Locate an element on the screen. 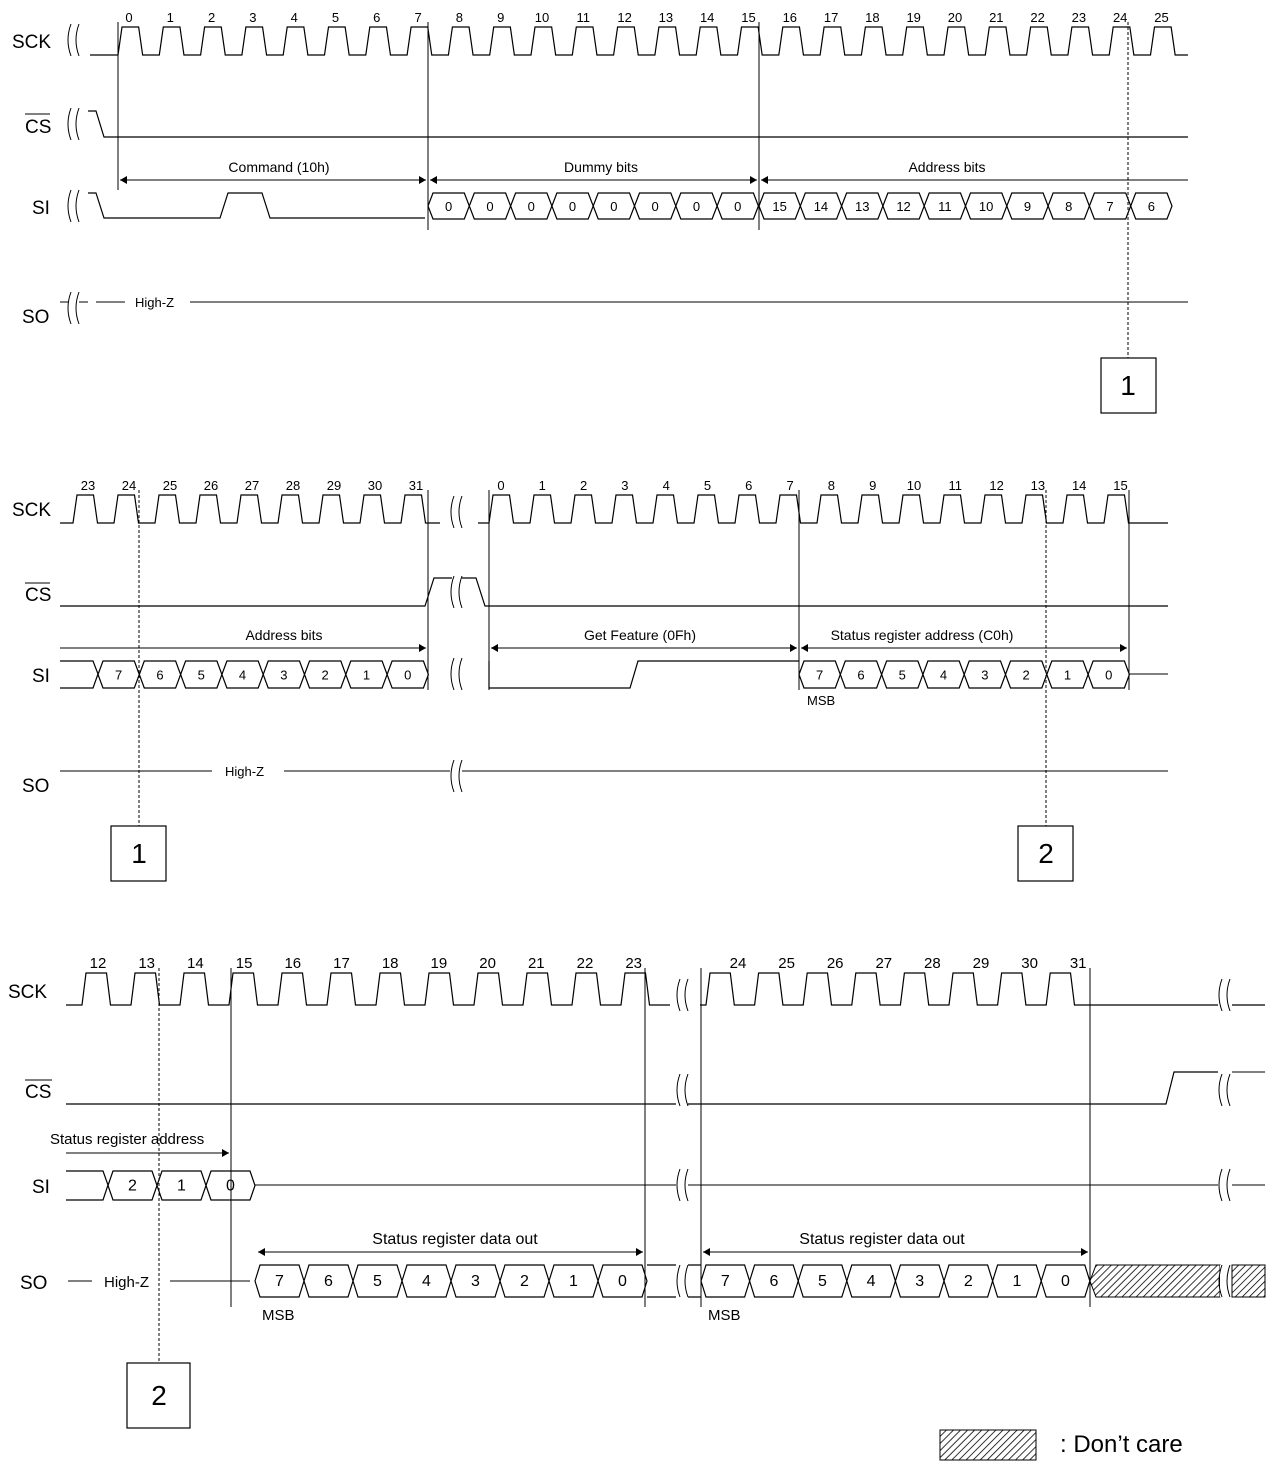 This screenshot has height=1463, width=1270. status-address-bit-value: 5 is located at coordinates (902, 675).